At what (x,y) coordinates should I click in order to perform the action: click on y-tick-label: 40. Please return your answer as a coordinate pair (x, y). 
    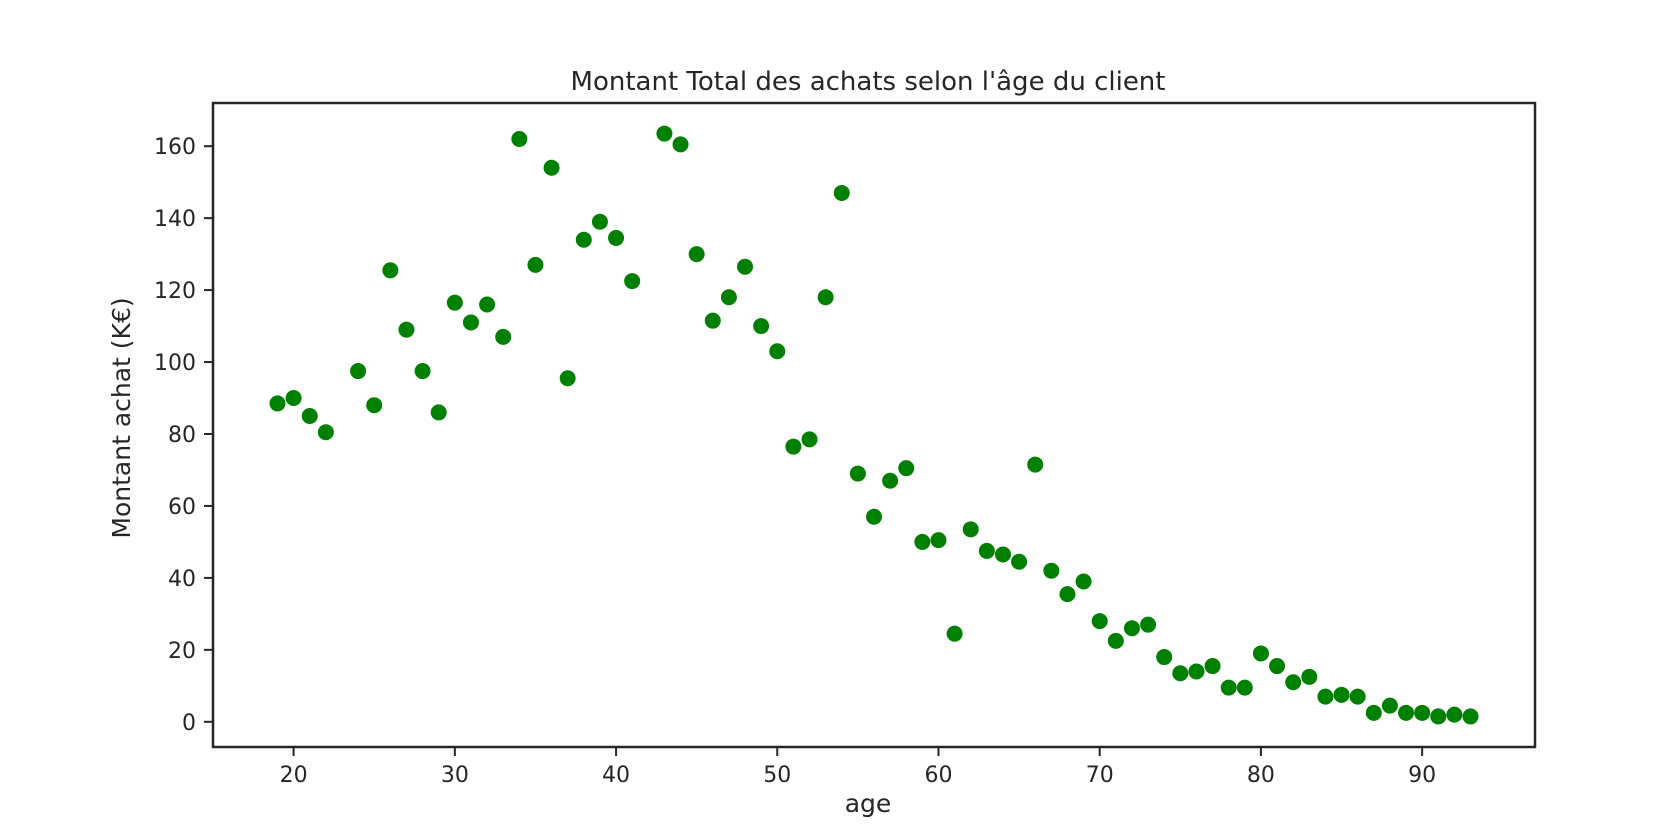
    Looking at the image, I should click on (182, 579).